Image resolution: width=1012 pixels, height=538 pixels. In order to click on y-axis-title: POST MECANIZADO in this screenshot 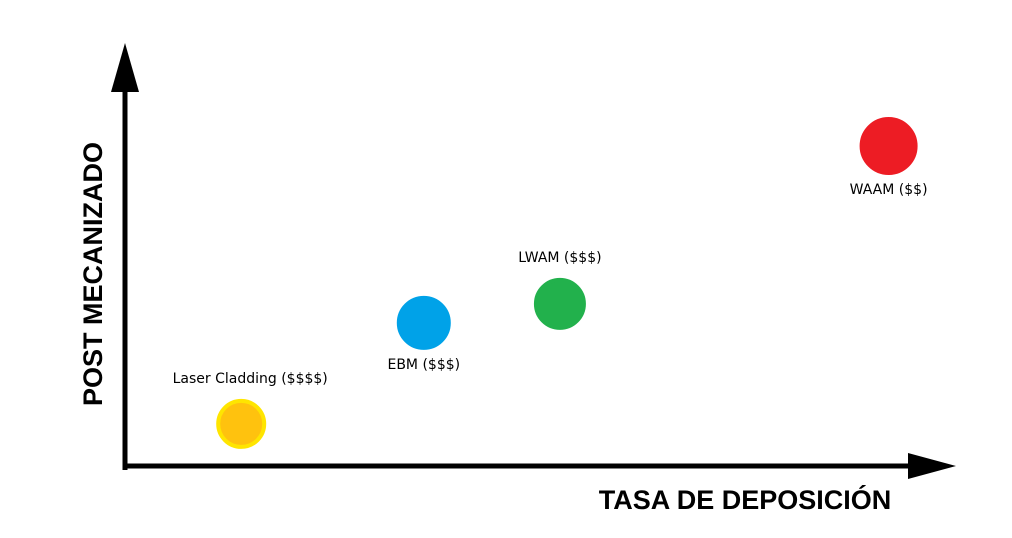, I will do `click(93, 274)`.